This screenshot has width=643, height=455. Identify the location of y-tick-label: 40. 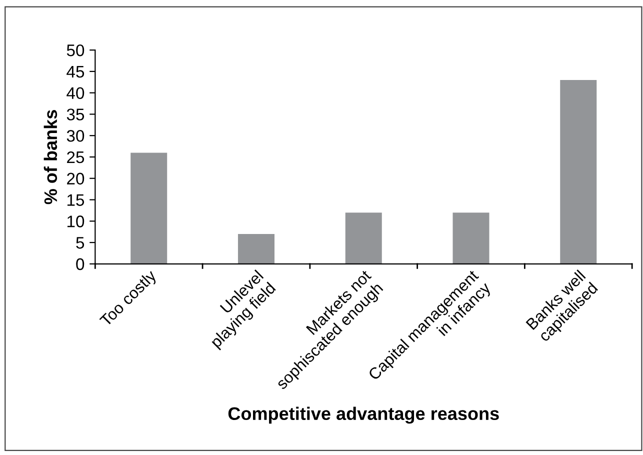
(75, 93).